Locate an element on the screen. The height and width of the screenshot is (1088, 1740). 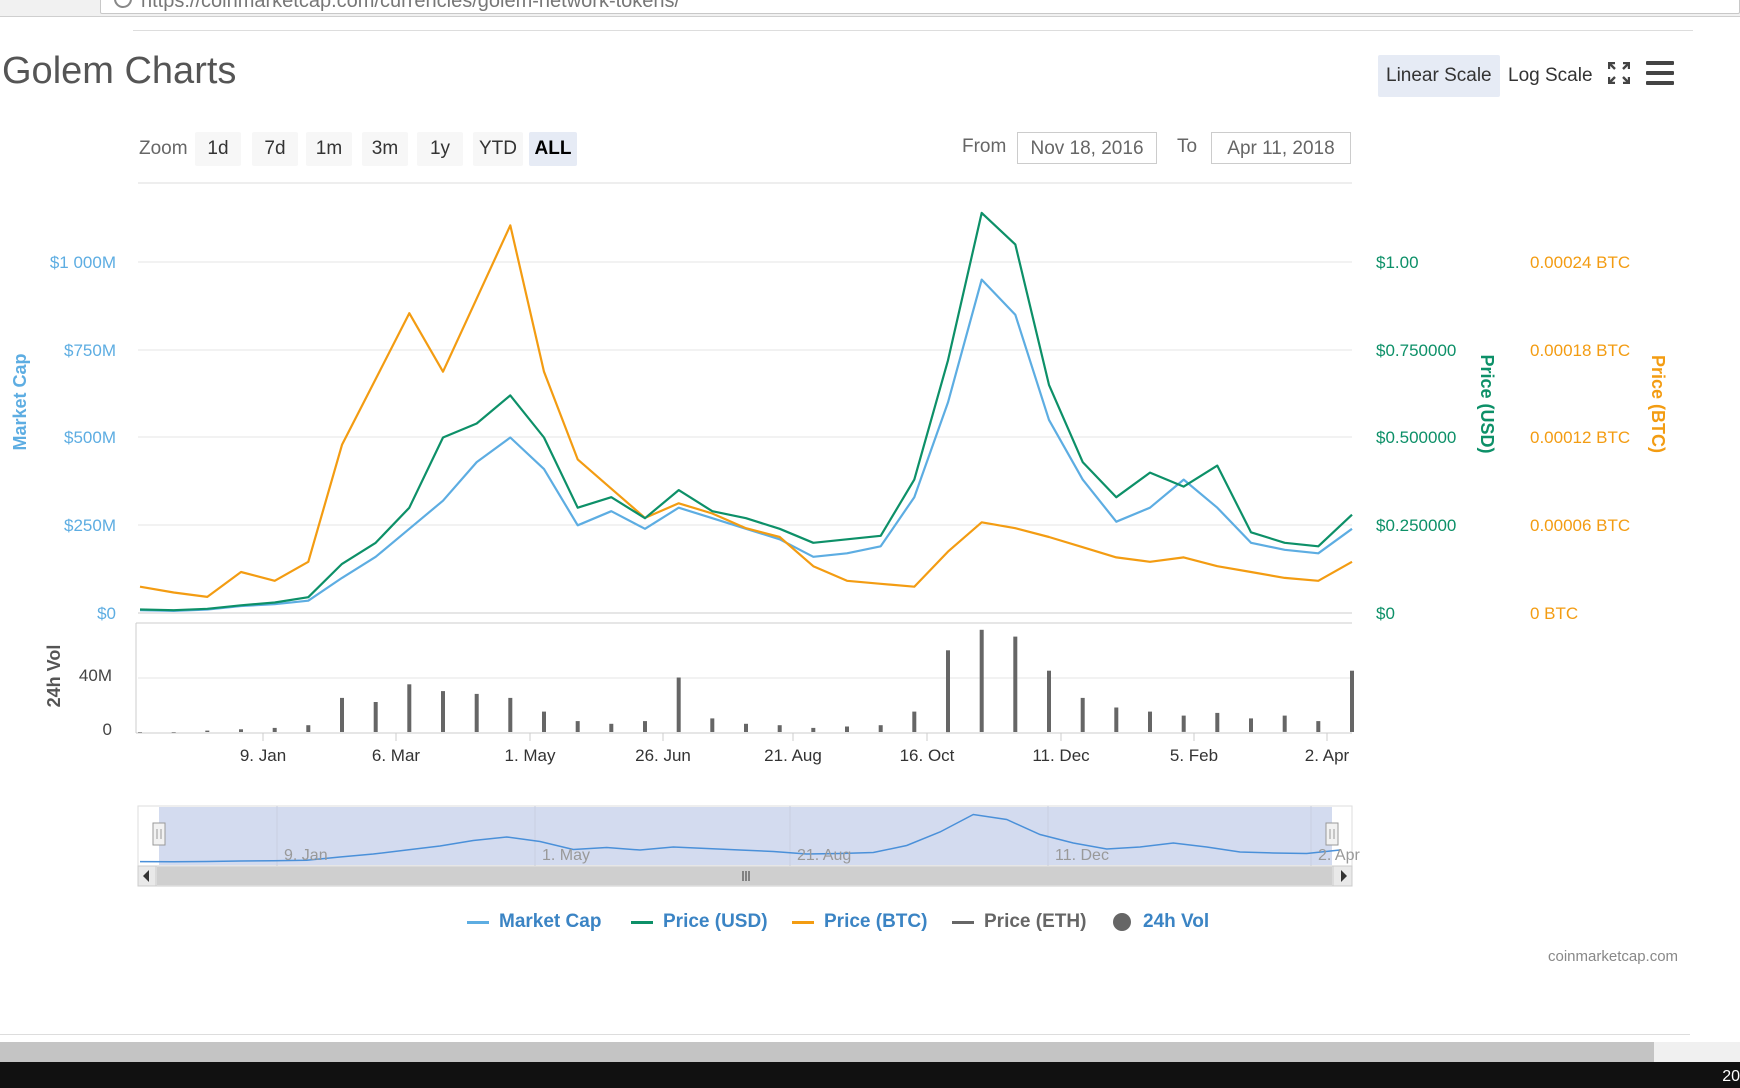
navigator-tick-label: 2. Apr is located at coordinates (1339, 855).